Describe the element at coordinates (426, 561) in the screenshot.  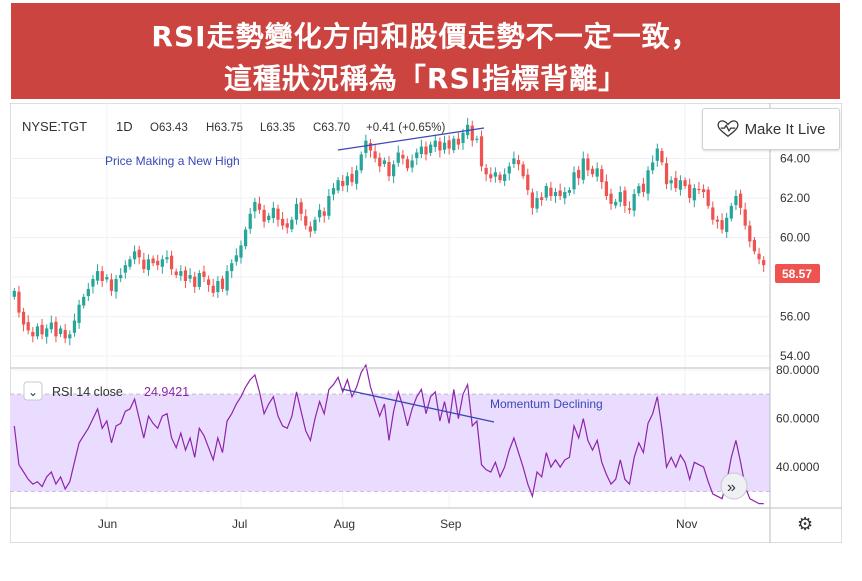
I see `bottom-strip` at that location.